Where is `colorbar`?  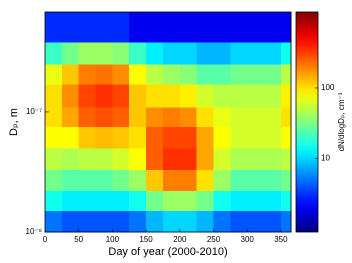 colorbar is located at coordinates (307, 122).